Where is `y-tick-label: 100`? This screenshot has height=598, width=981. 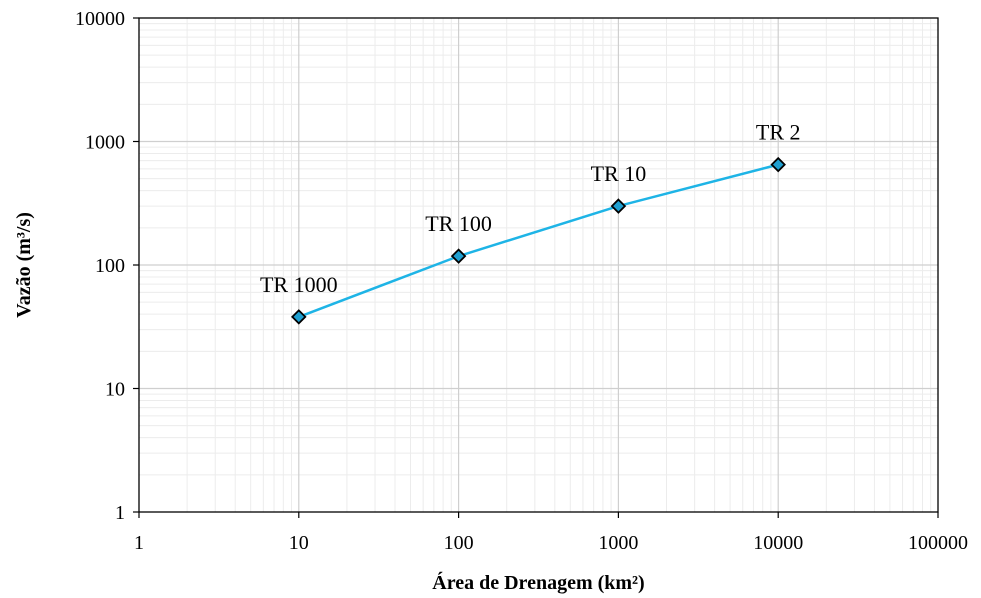 y-tick-label: 100 is located at coordinates (110, 266).